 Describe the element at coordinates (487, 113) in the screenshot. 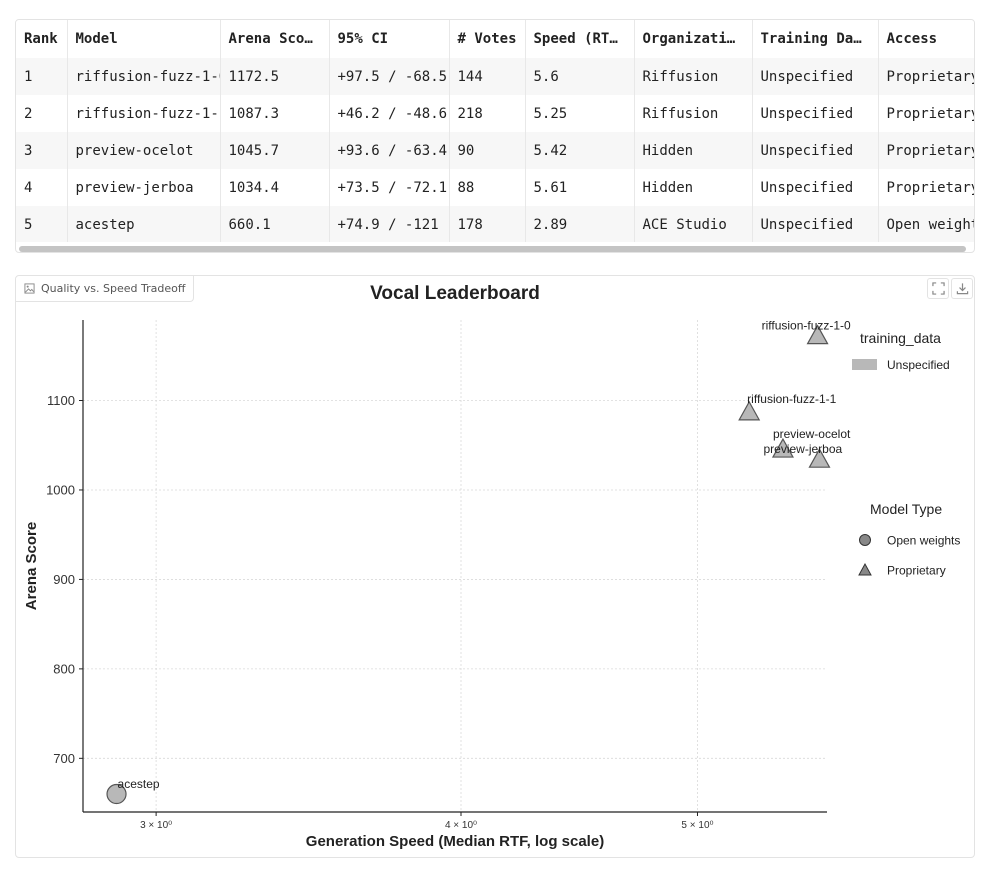

I see `table-cell: 218` at that location.